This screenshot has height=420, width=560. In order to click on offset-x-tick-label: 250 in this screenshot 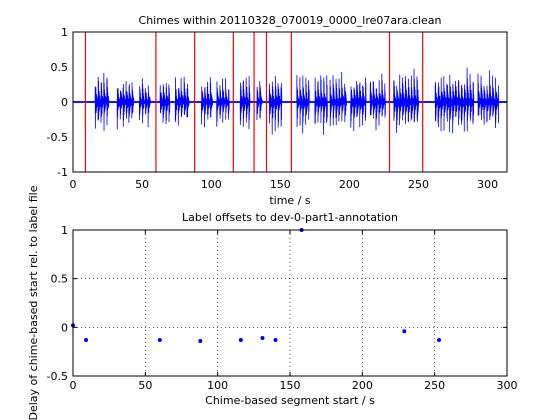, I will do `click(434, 385)`.